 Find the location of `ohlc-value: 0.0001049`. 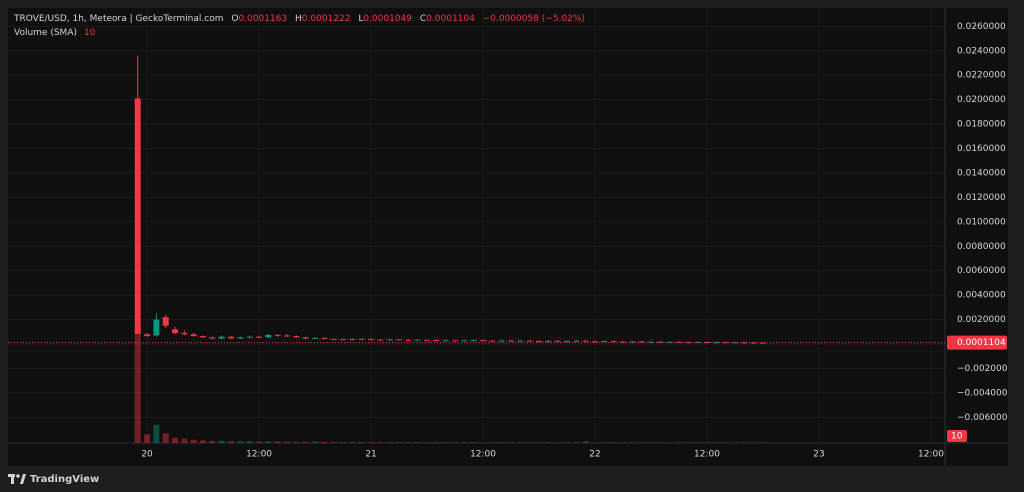

ohlc-value: 0.0001049 is located at coordinates (388, 19).